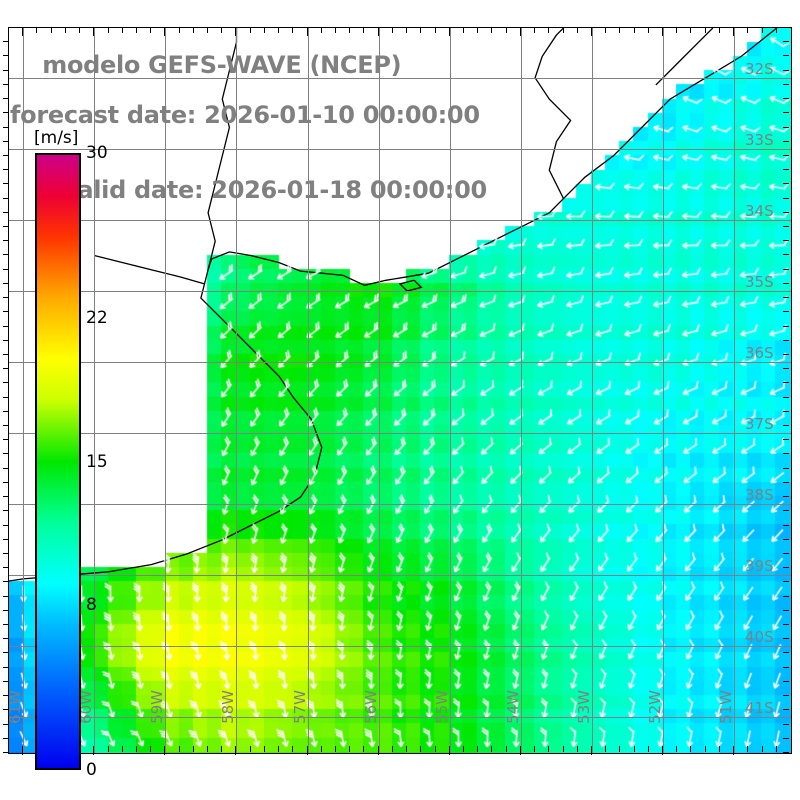 The image size is (800, 800). What do you see at coordinates (370, 707) in the screenshot?
I see `longitude-label: 56W` at bounding box center [370, 707].